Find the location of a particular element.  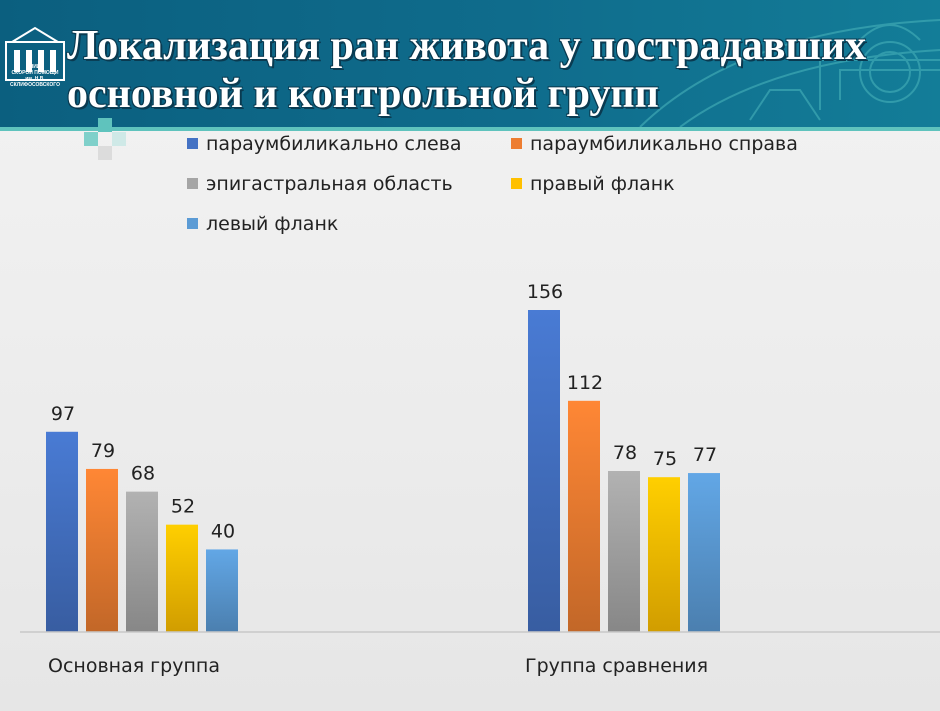

legend-label: эпигастральная область is located at coordinates (329, 184).